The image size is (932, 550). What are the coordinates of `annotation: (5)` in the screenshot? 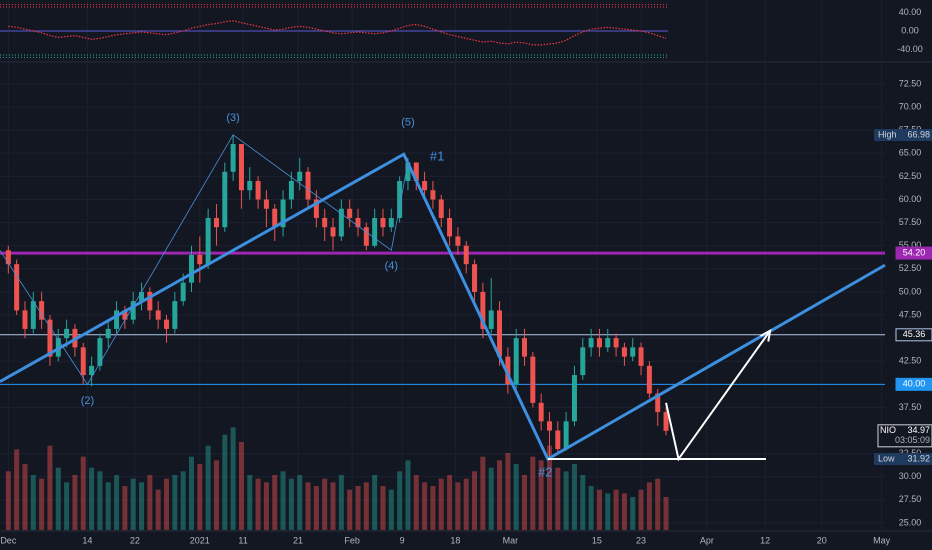 It's located at (407, 123).